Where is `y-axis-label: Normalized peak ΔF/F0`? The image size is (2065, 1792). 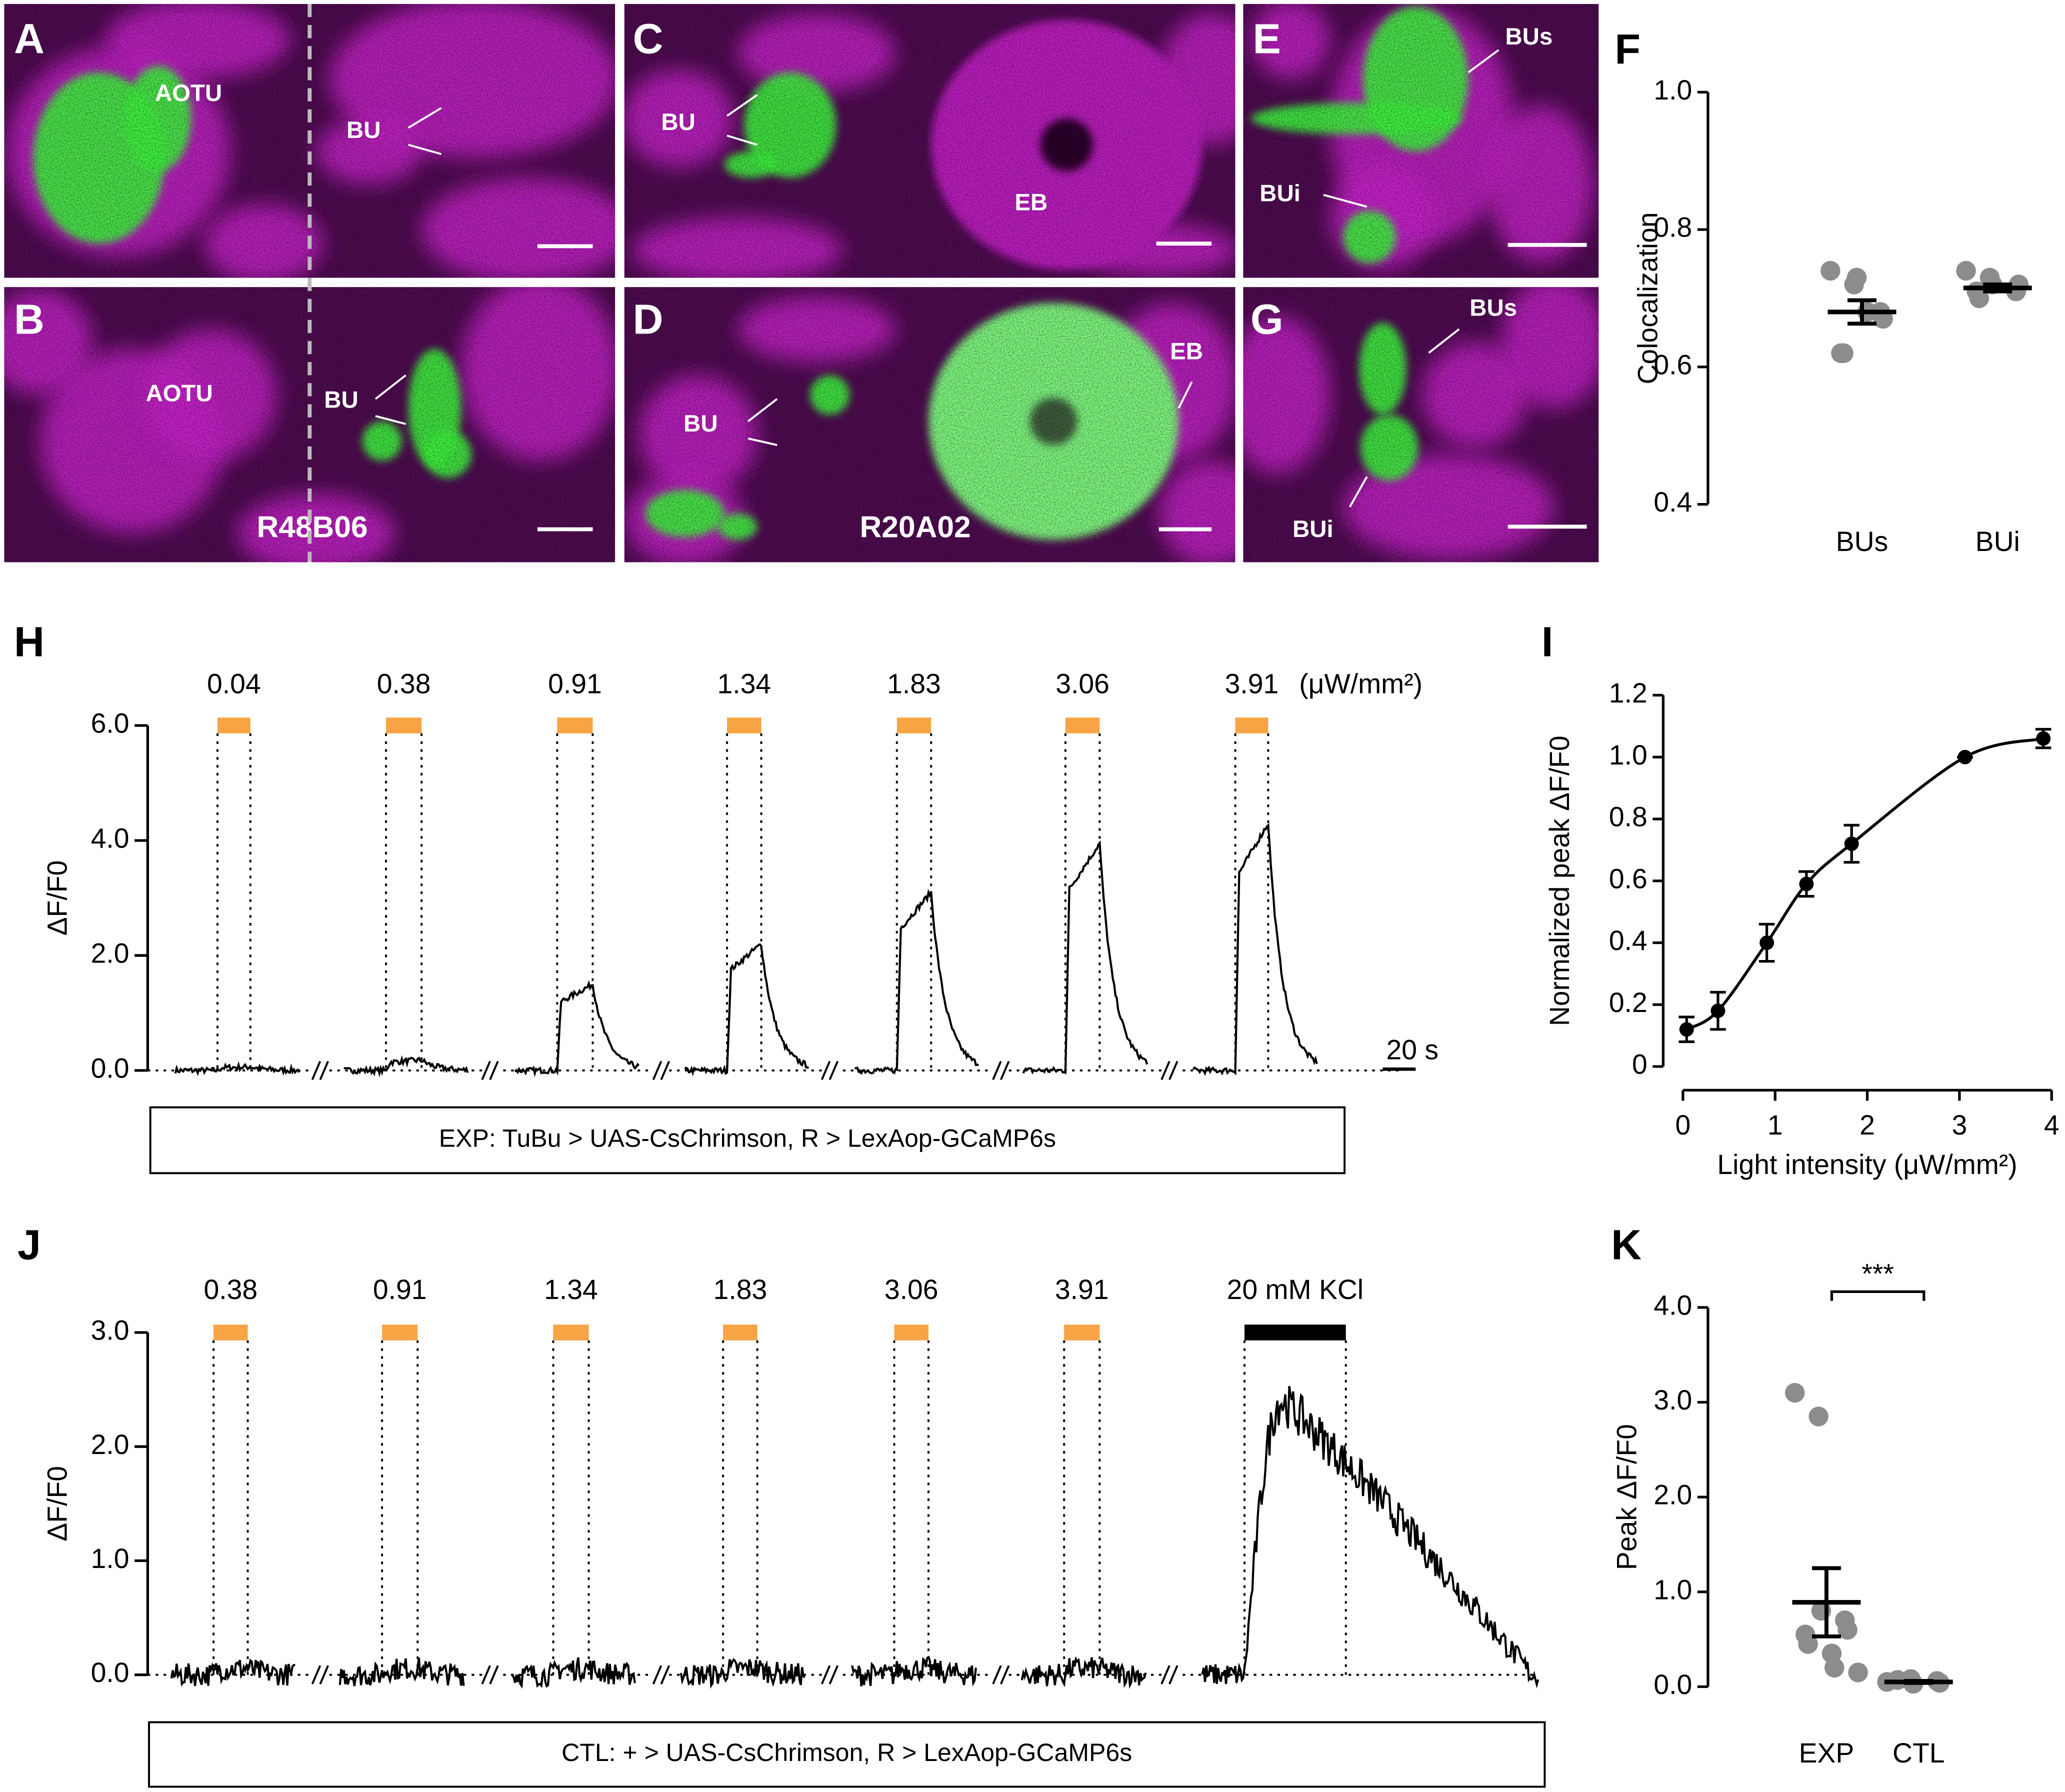 y-axis-label: Normalized peak ΔF/F0 is located at coordinates (1559, 881).